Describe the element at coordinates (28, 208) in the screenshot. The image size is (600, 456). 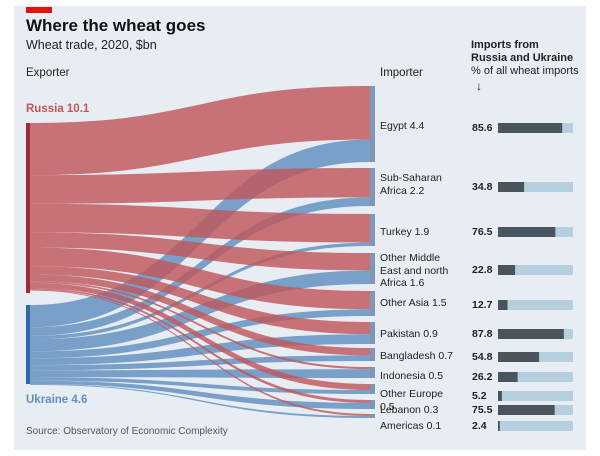
I see `node-russia` at that location.